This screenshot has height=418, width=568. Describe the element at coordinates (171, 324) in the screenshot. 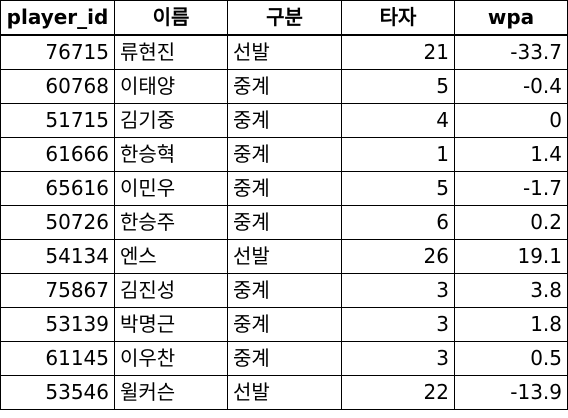

I see `cell-name: 박명근` at that location.